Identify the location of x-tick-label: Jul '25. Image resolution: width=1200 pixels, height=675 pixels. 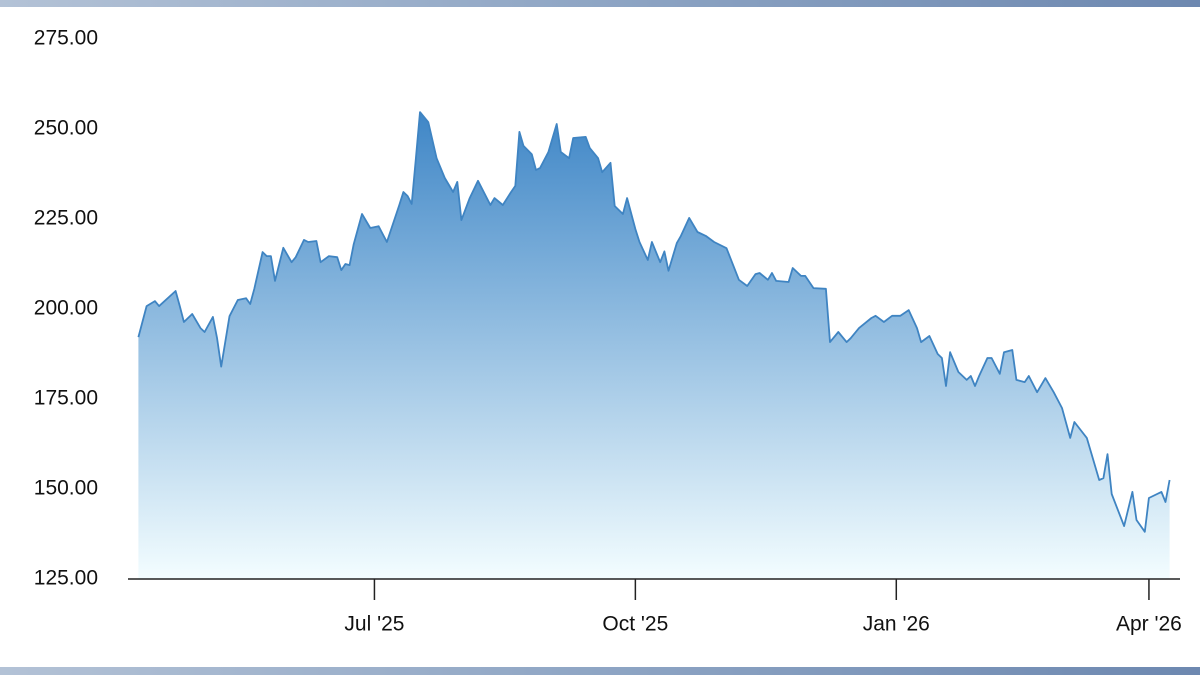
(374, 624).